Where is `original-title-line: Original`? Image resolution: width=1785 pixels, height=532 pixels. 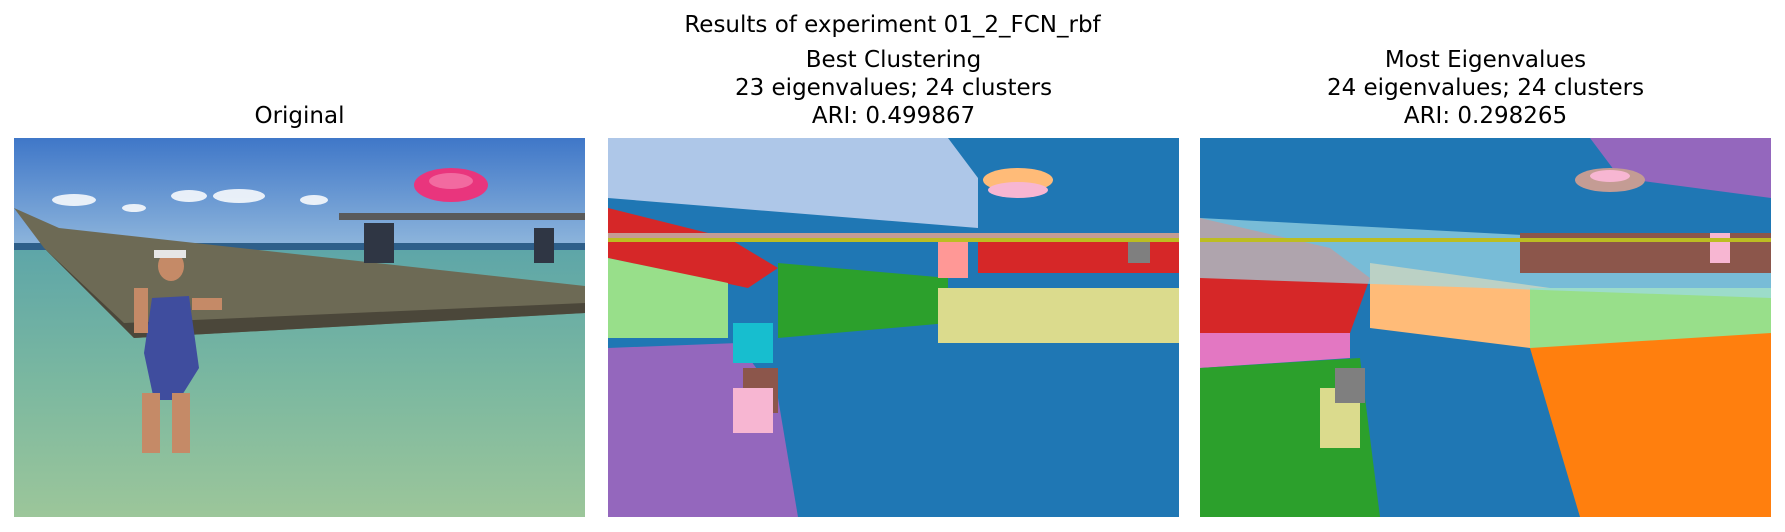
original-title-line: Original is located at coordinates (299, 116).